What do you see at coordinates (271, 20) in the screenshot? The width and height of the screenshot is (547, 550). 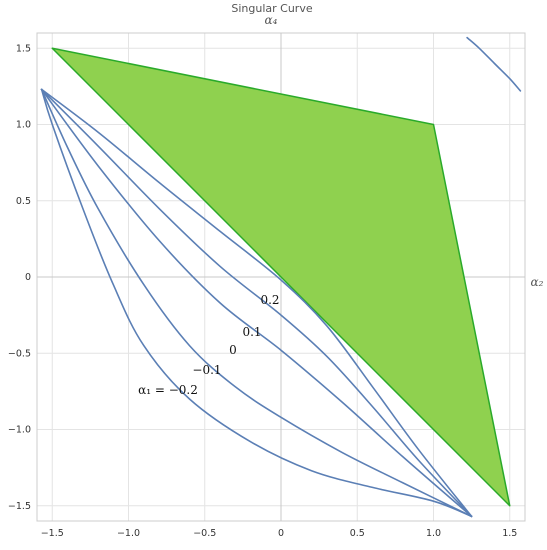 I see `y-axis-label: α₄` at bounding box center [271, 20].